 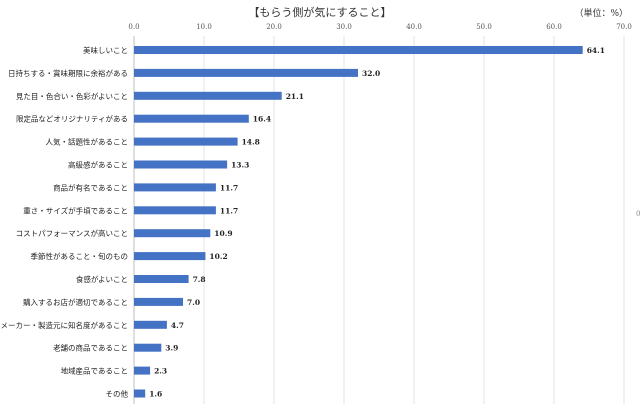 I want to click on x-tick-label: 0.0, so click(x=133, y=27).